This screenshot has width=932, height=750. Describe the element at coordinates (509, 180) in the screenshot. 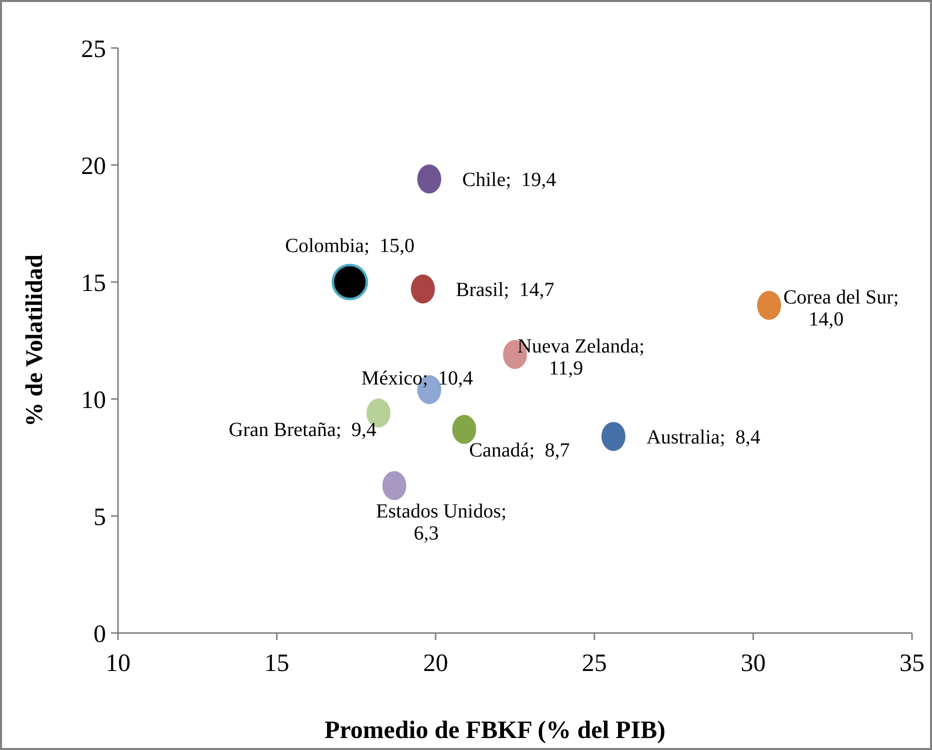

I see `text: Chile; 19,4` at that location.